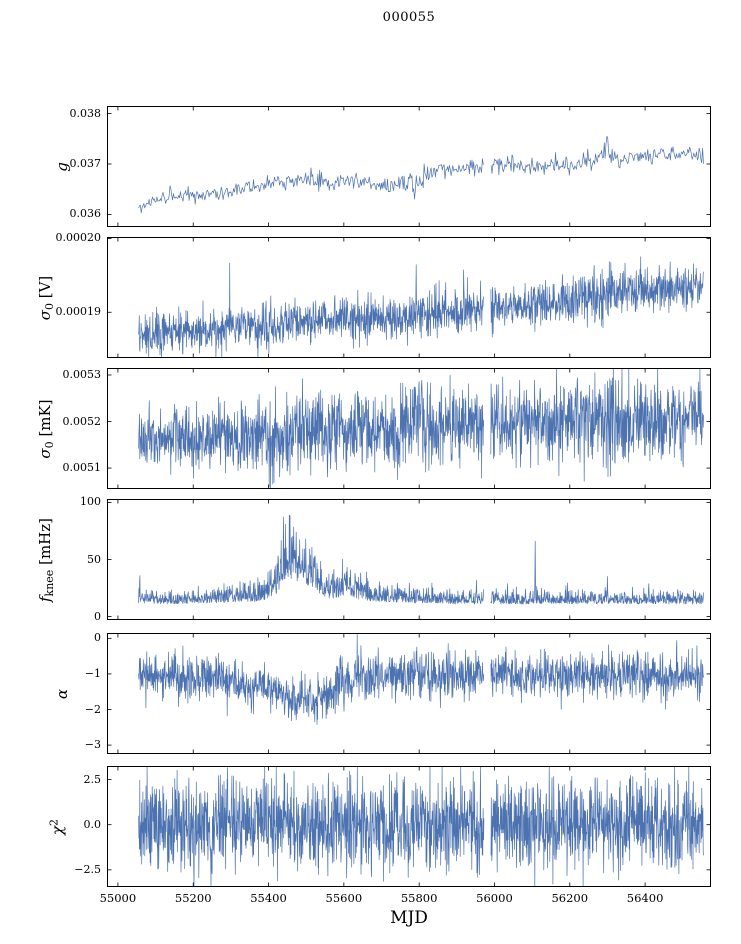  What do you see at coordinates (46, 428) in the screenshot?
I see `y-axis-label-sigma0-mK: σ0 [mK]` at bounding box center [46, 428].